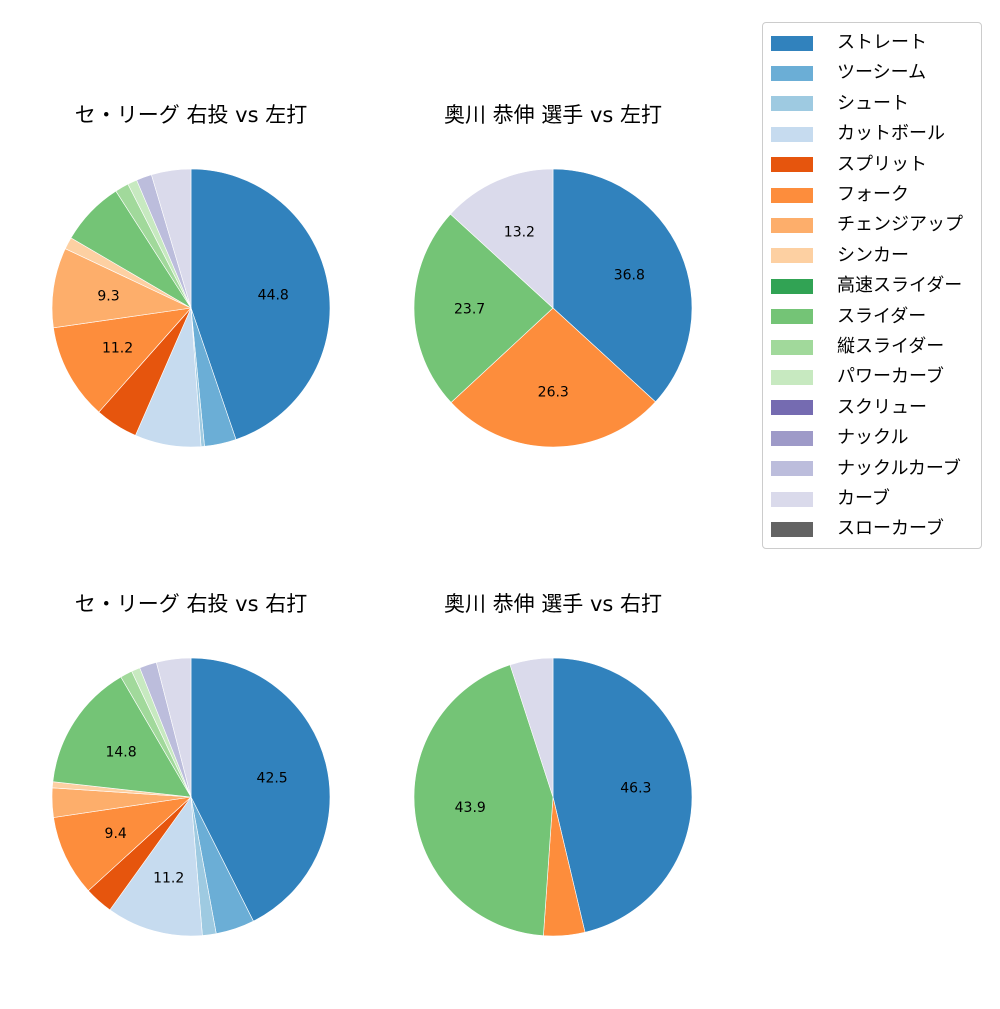  What do you see at coordinates (519, 233) in the screenshot?
I see `pie-slice-label: 13.2` at bounding box center [519, 233].